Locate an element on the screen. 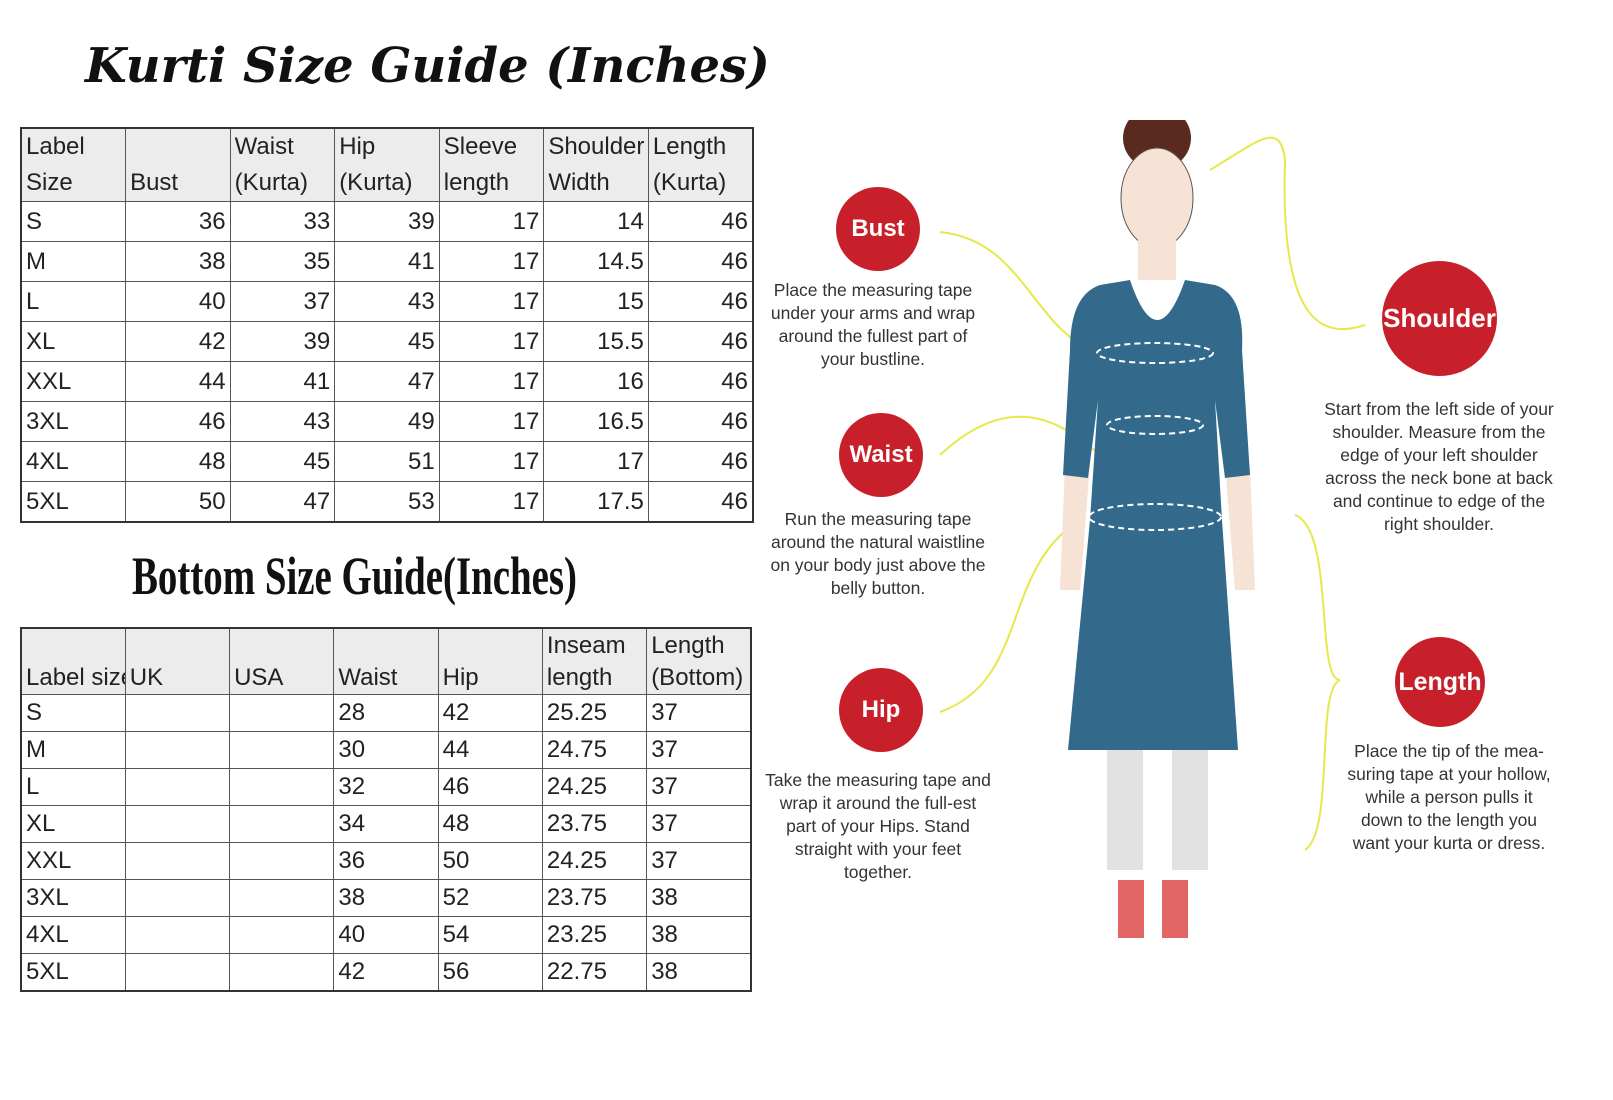 This screenshot has width=1613, height=1100. table-cell: 24.25 is located at coordinates (594, 861).